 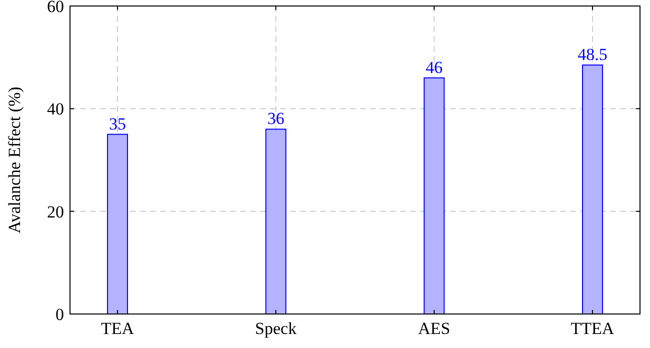 I want to click on y-tick-label: 0, so click(x=60, y=314).